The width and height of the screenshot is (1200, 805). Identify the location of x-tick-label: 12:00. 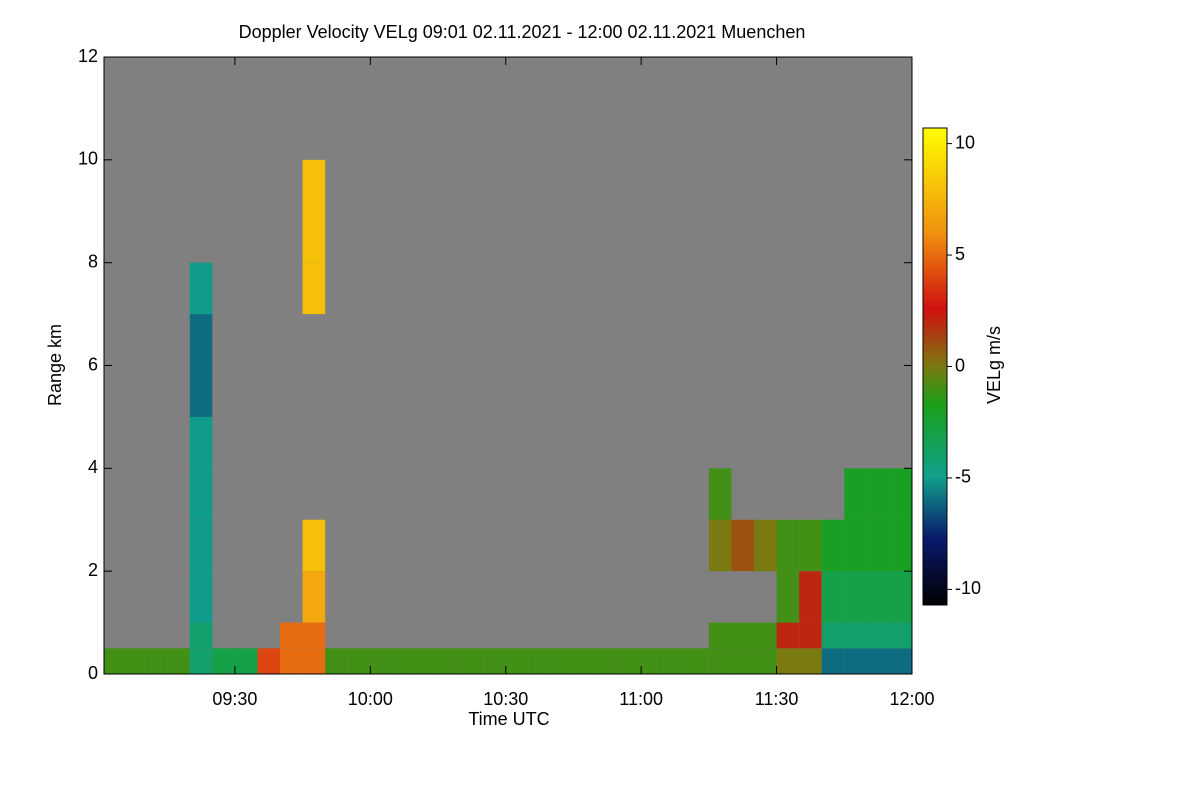
(911, 699).